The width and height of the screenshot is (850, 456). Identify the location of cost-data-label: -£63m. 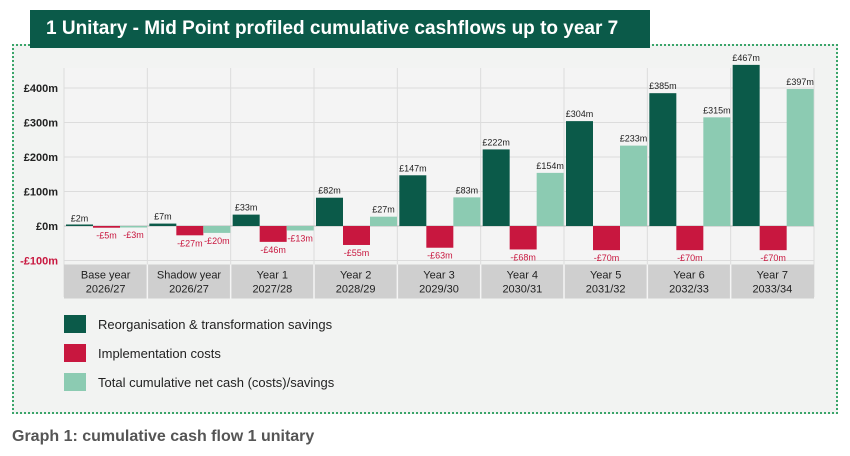
(440, 256).